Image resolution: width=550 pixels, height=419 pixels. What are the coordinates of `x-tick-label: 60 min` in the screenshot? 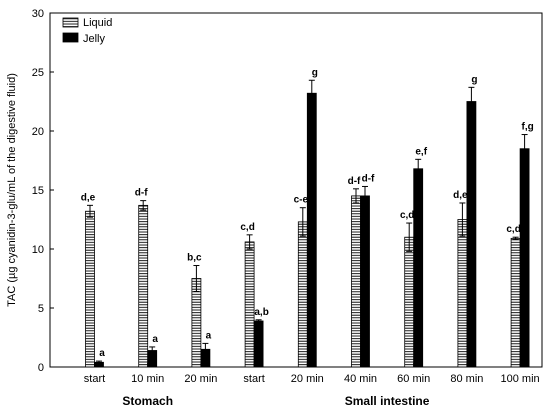 It's located at (413, 379).